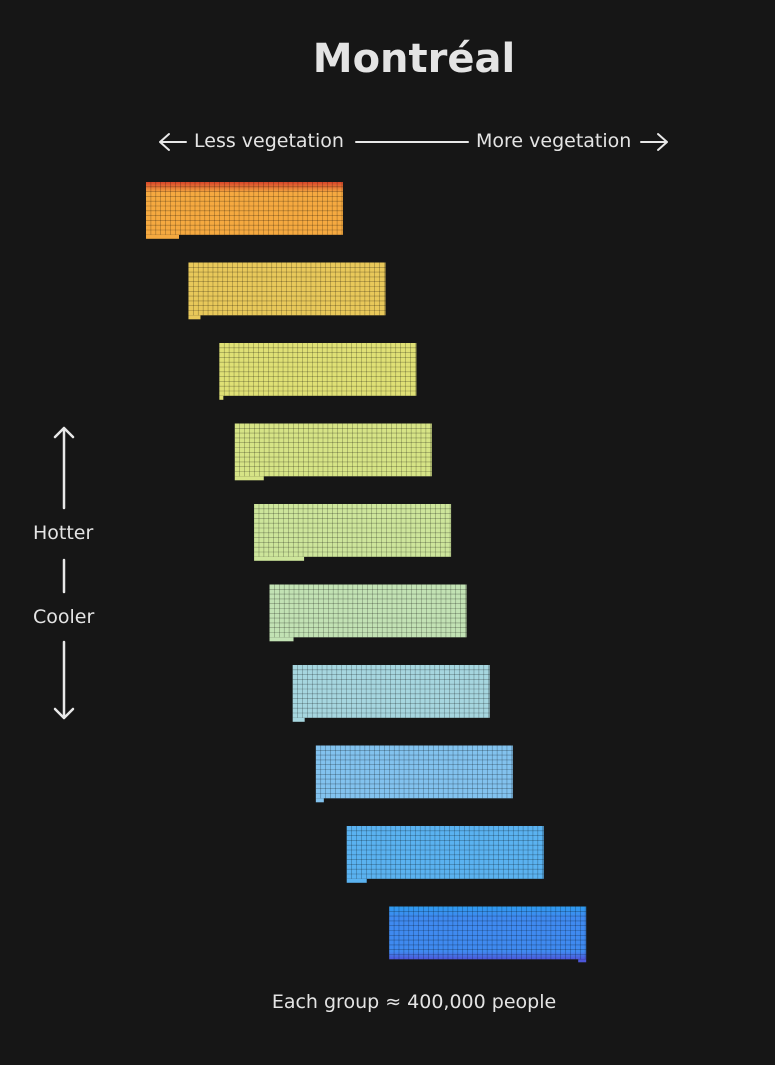 The image size is (775, 1065). Describe the element at coordinates (64, 617) in the screenshot. I see `cooler-label: Cooler` at that location.